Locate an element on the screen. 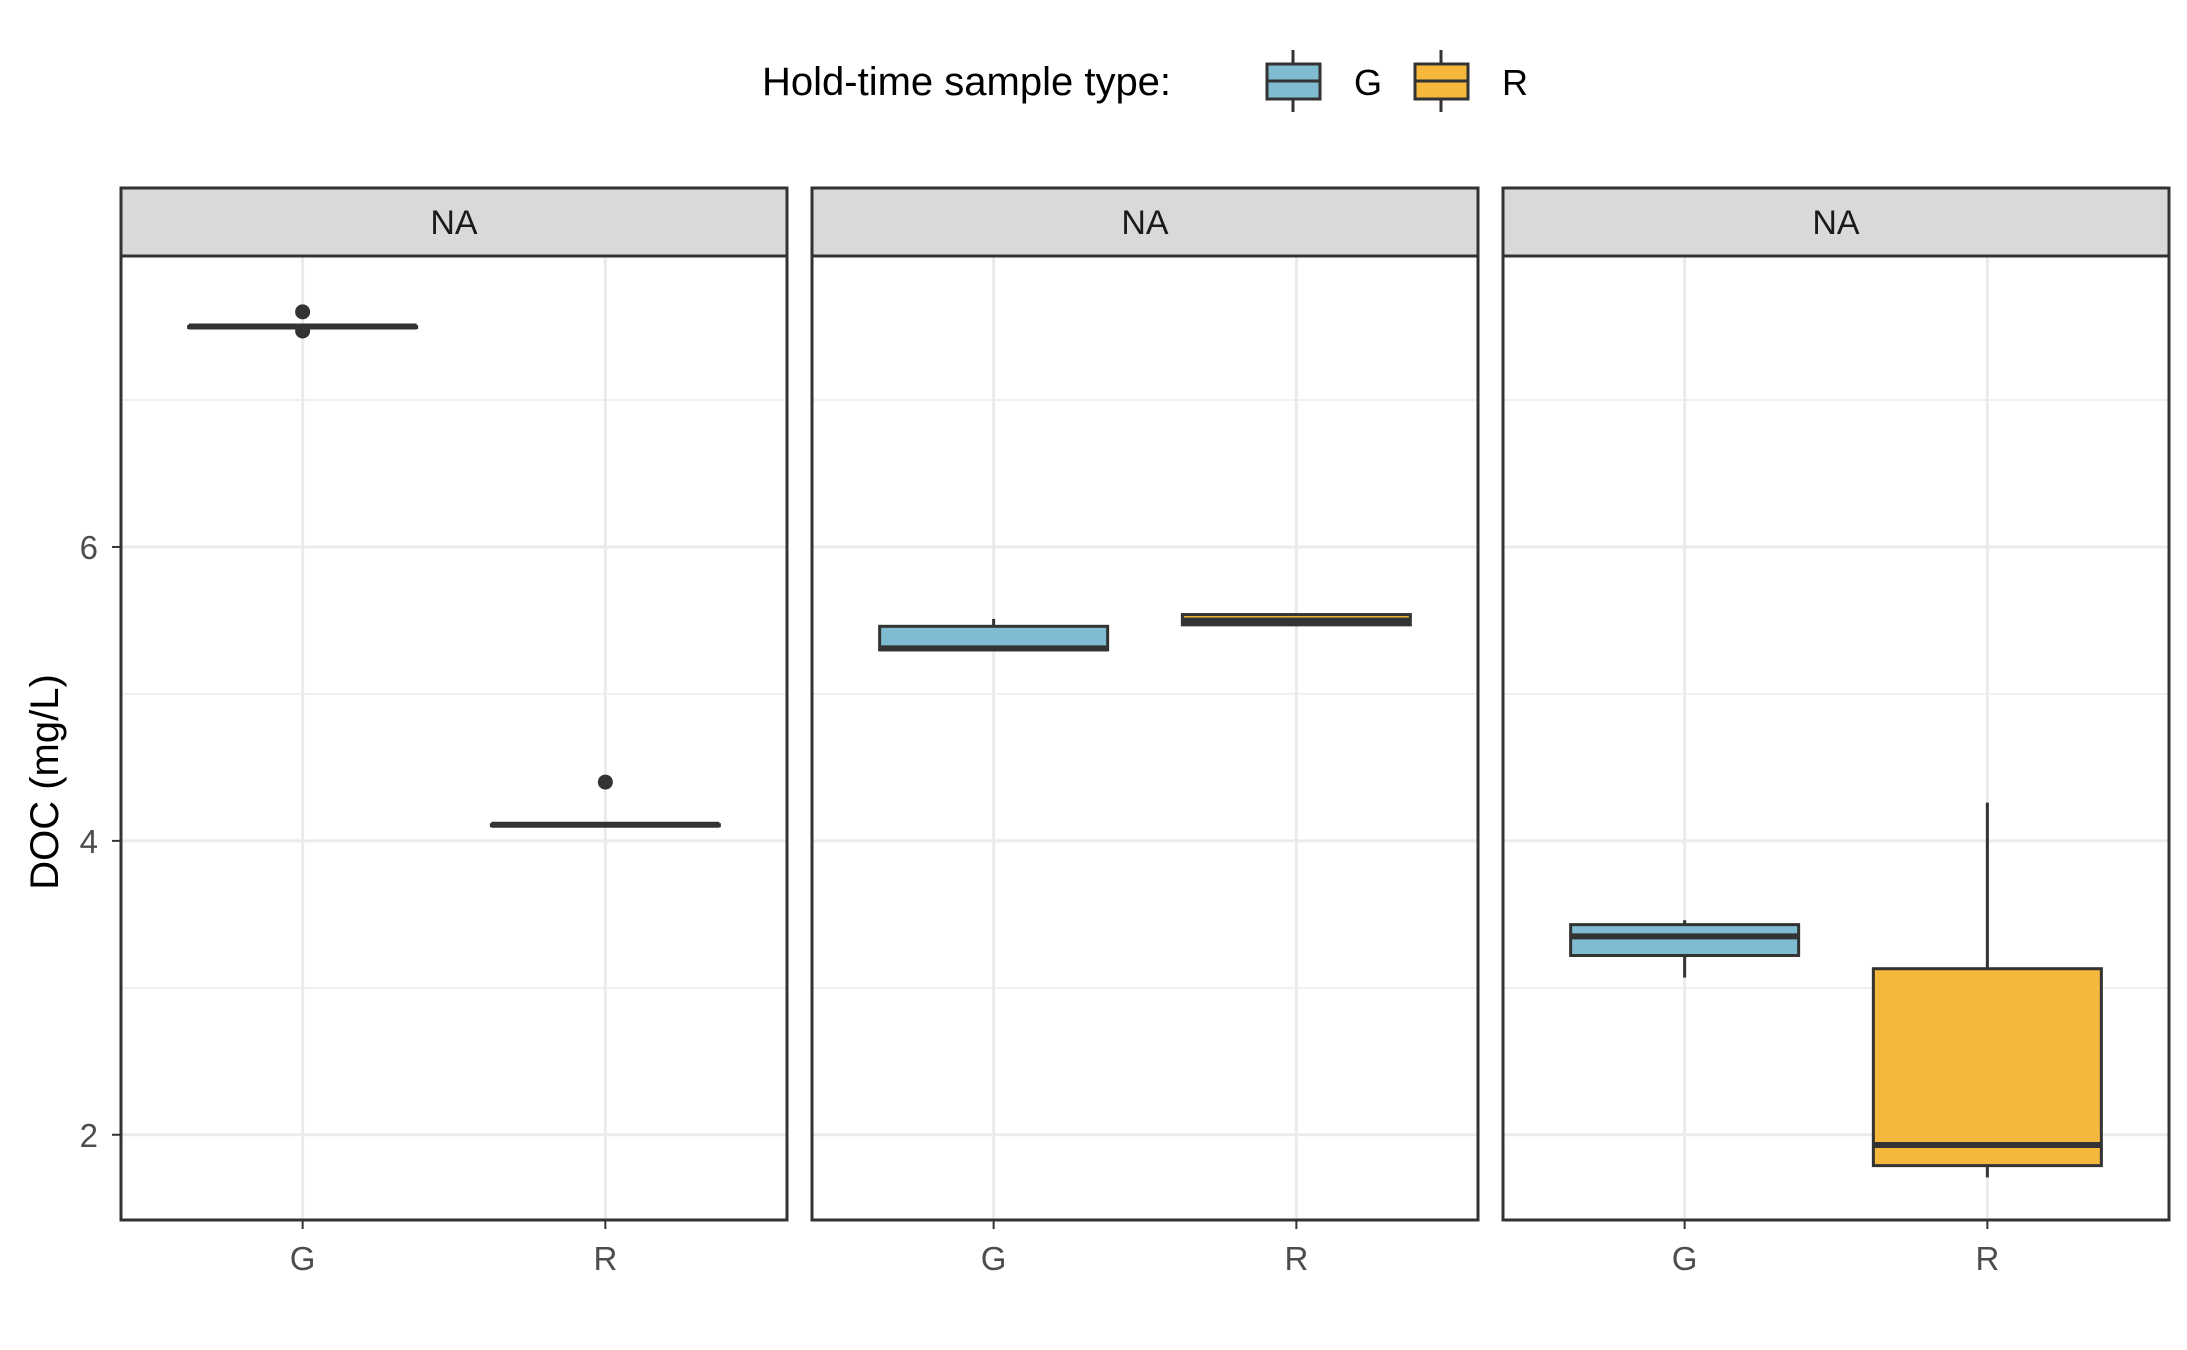 The image size is (2187, 1350). y-axis-title: DOC (mg/L) is located at coordinates (45, 782).